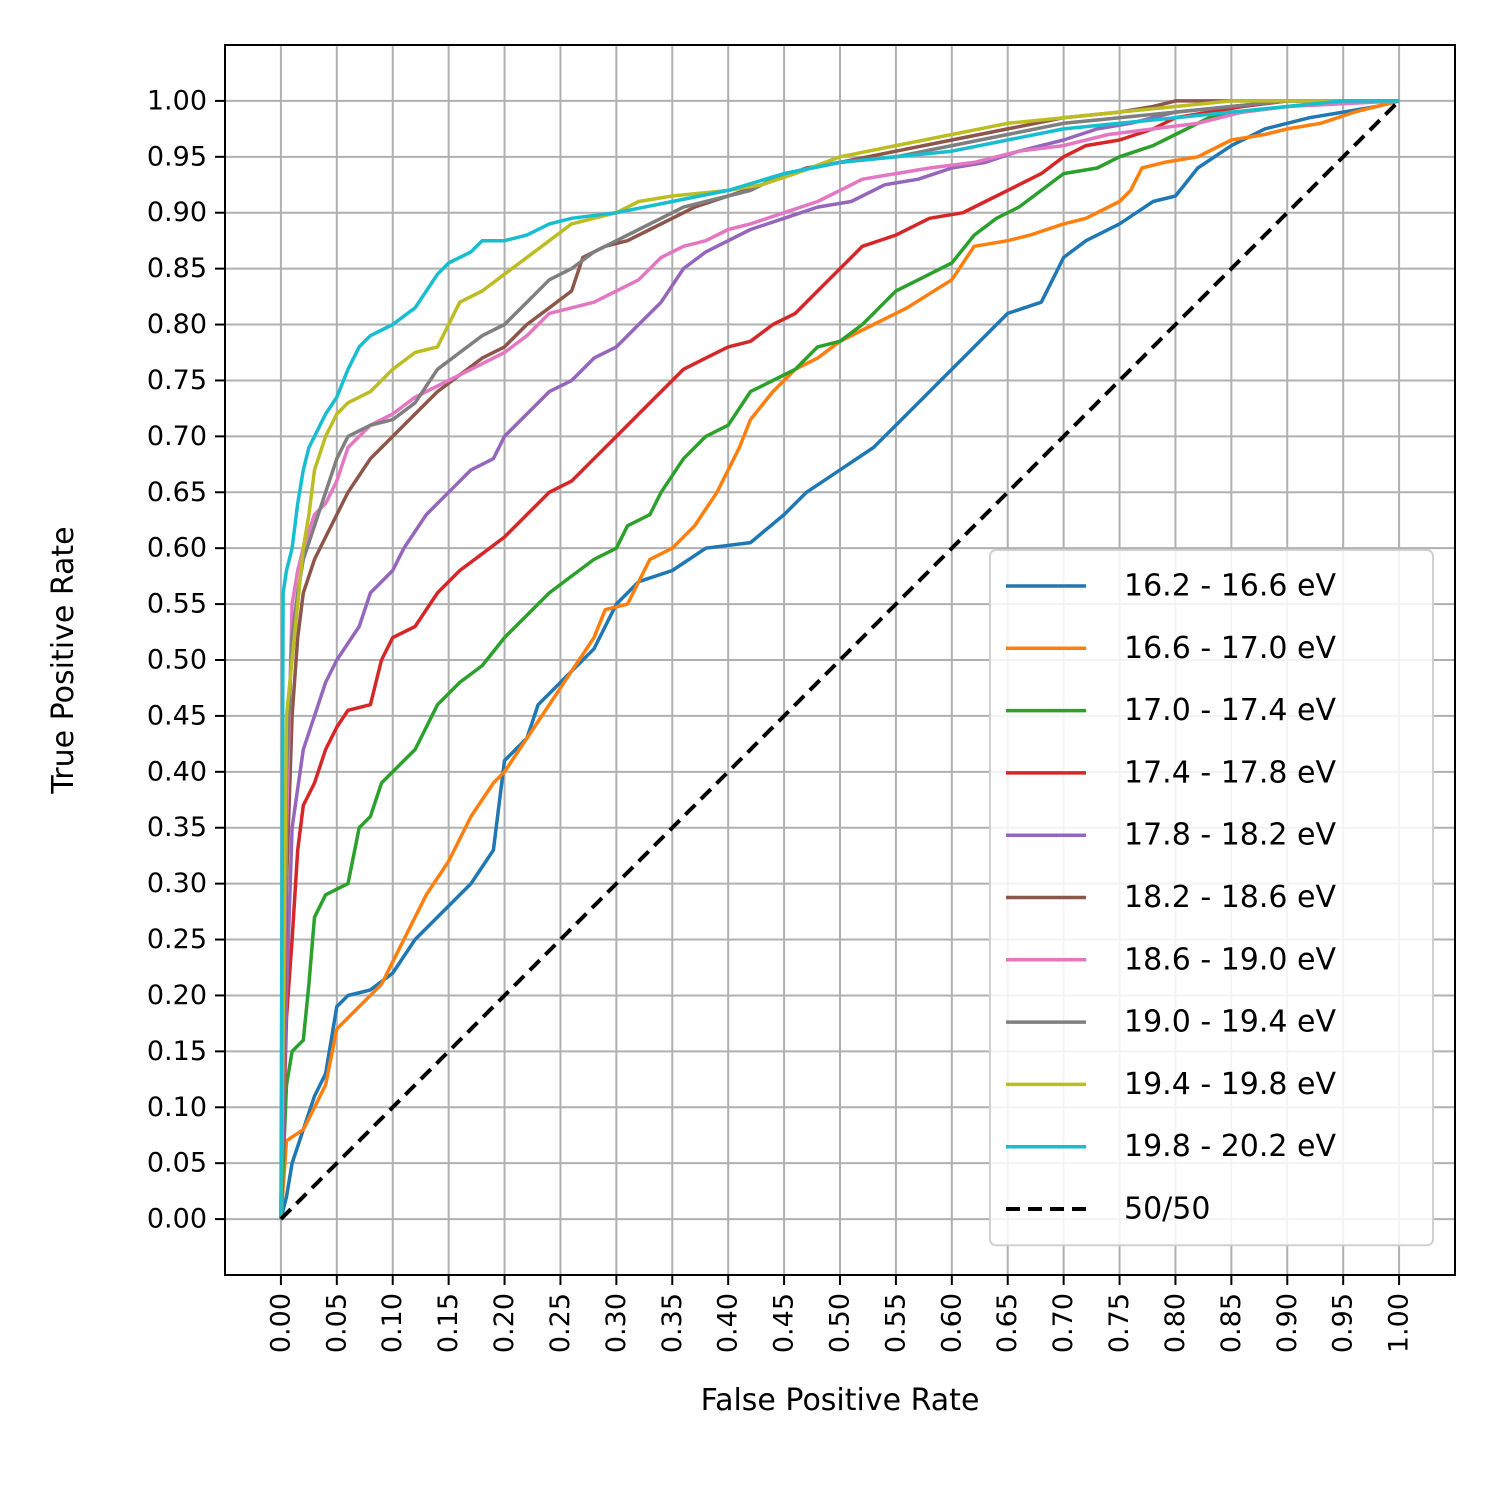  I want to click on x-tick-label: 0.55, so click(895, 1323).